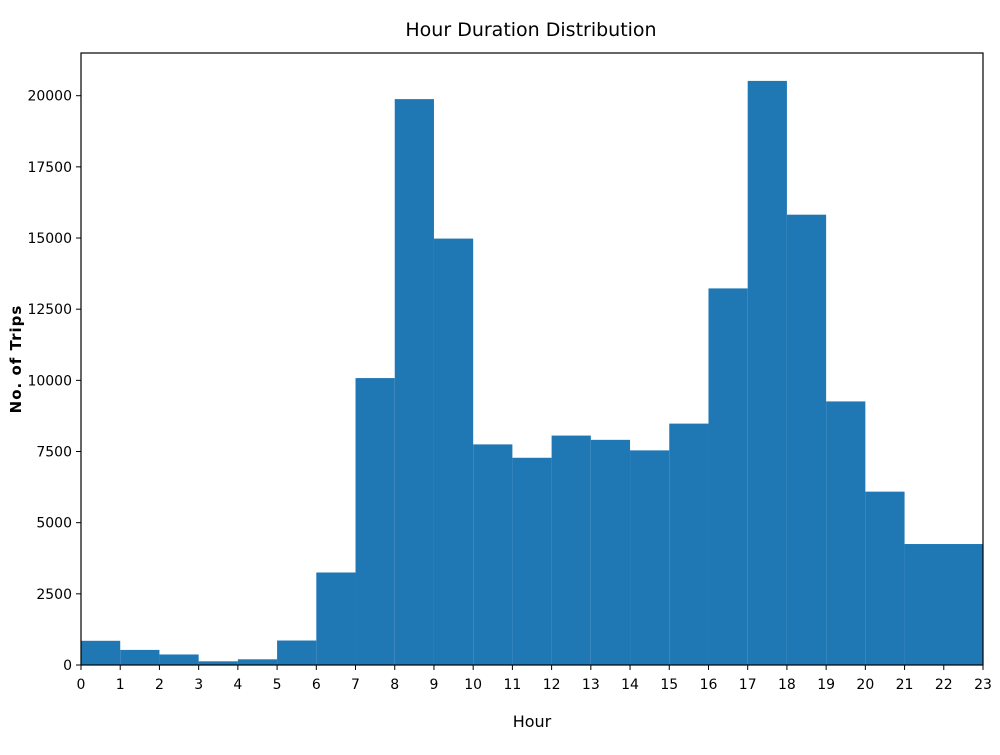 The height and width of the screenshot is (755, 1000). What do you see at coordinates (748, 685) in the screenshot?
I see `x-tick-label-17: 17` at bounding box center [748, 685].